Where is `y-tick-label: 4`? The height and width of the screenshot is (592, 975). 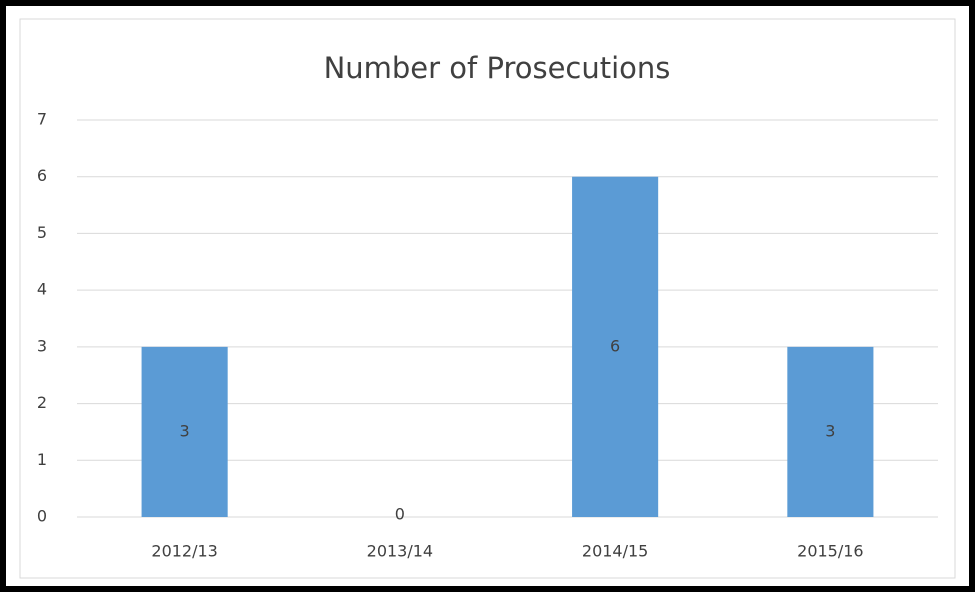
y-tick-label: 4 is located at coordinates (42, 289).